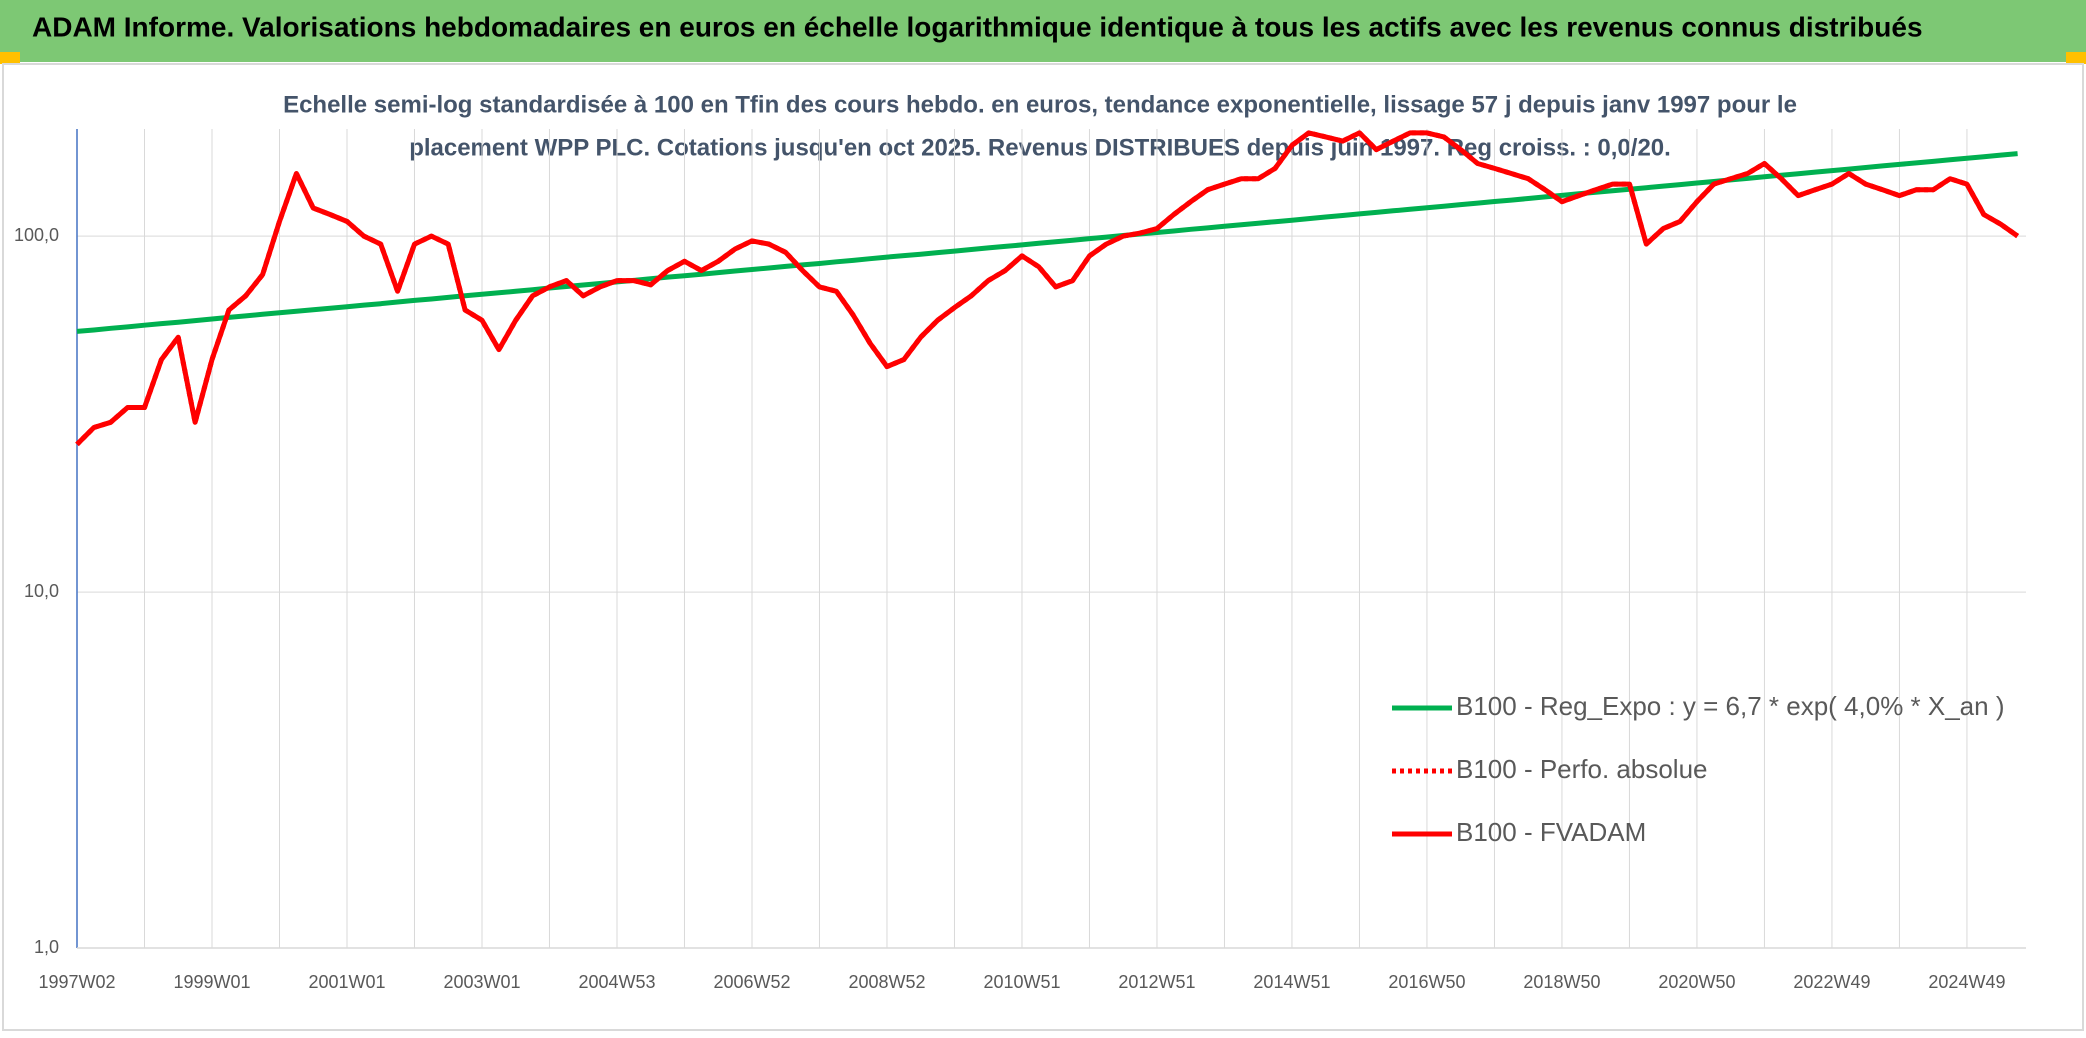 The height and width of the screenshot is (1038, 2086). Describe the element at coordinates (46, 947) in the screenshot. I see `y-tick-label: 1,0` at that location.